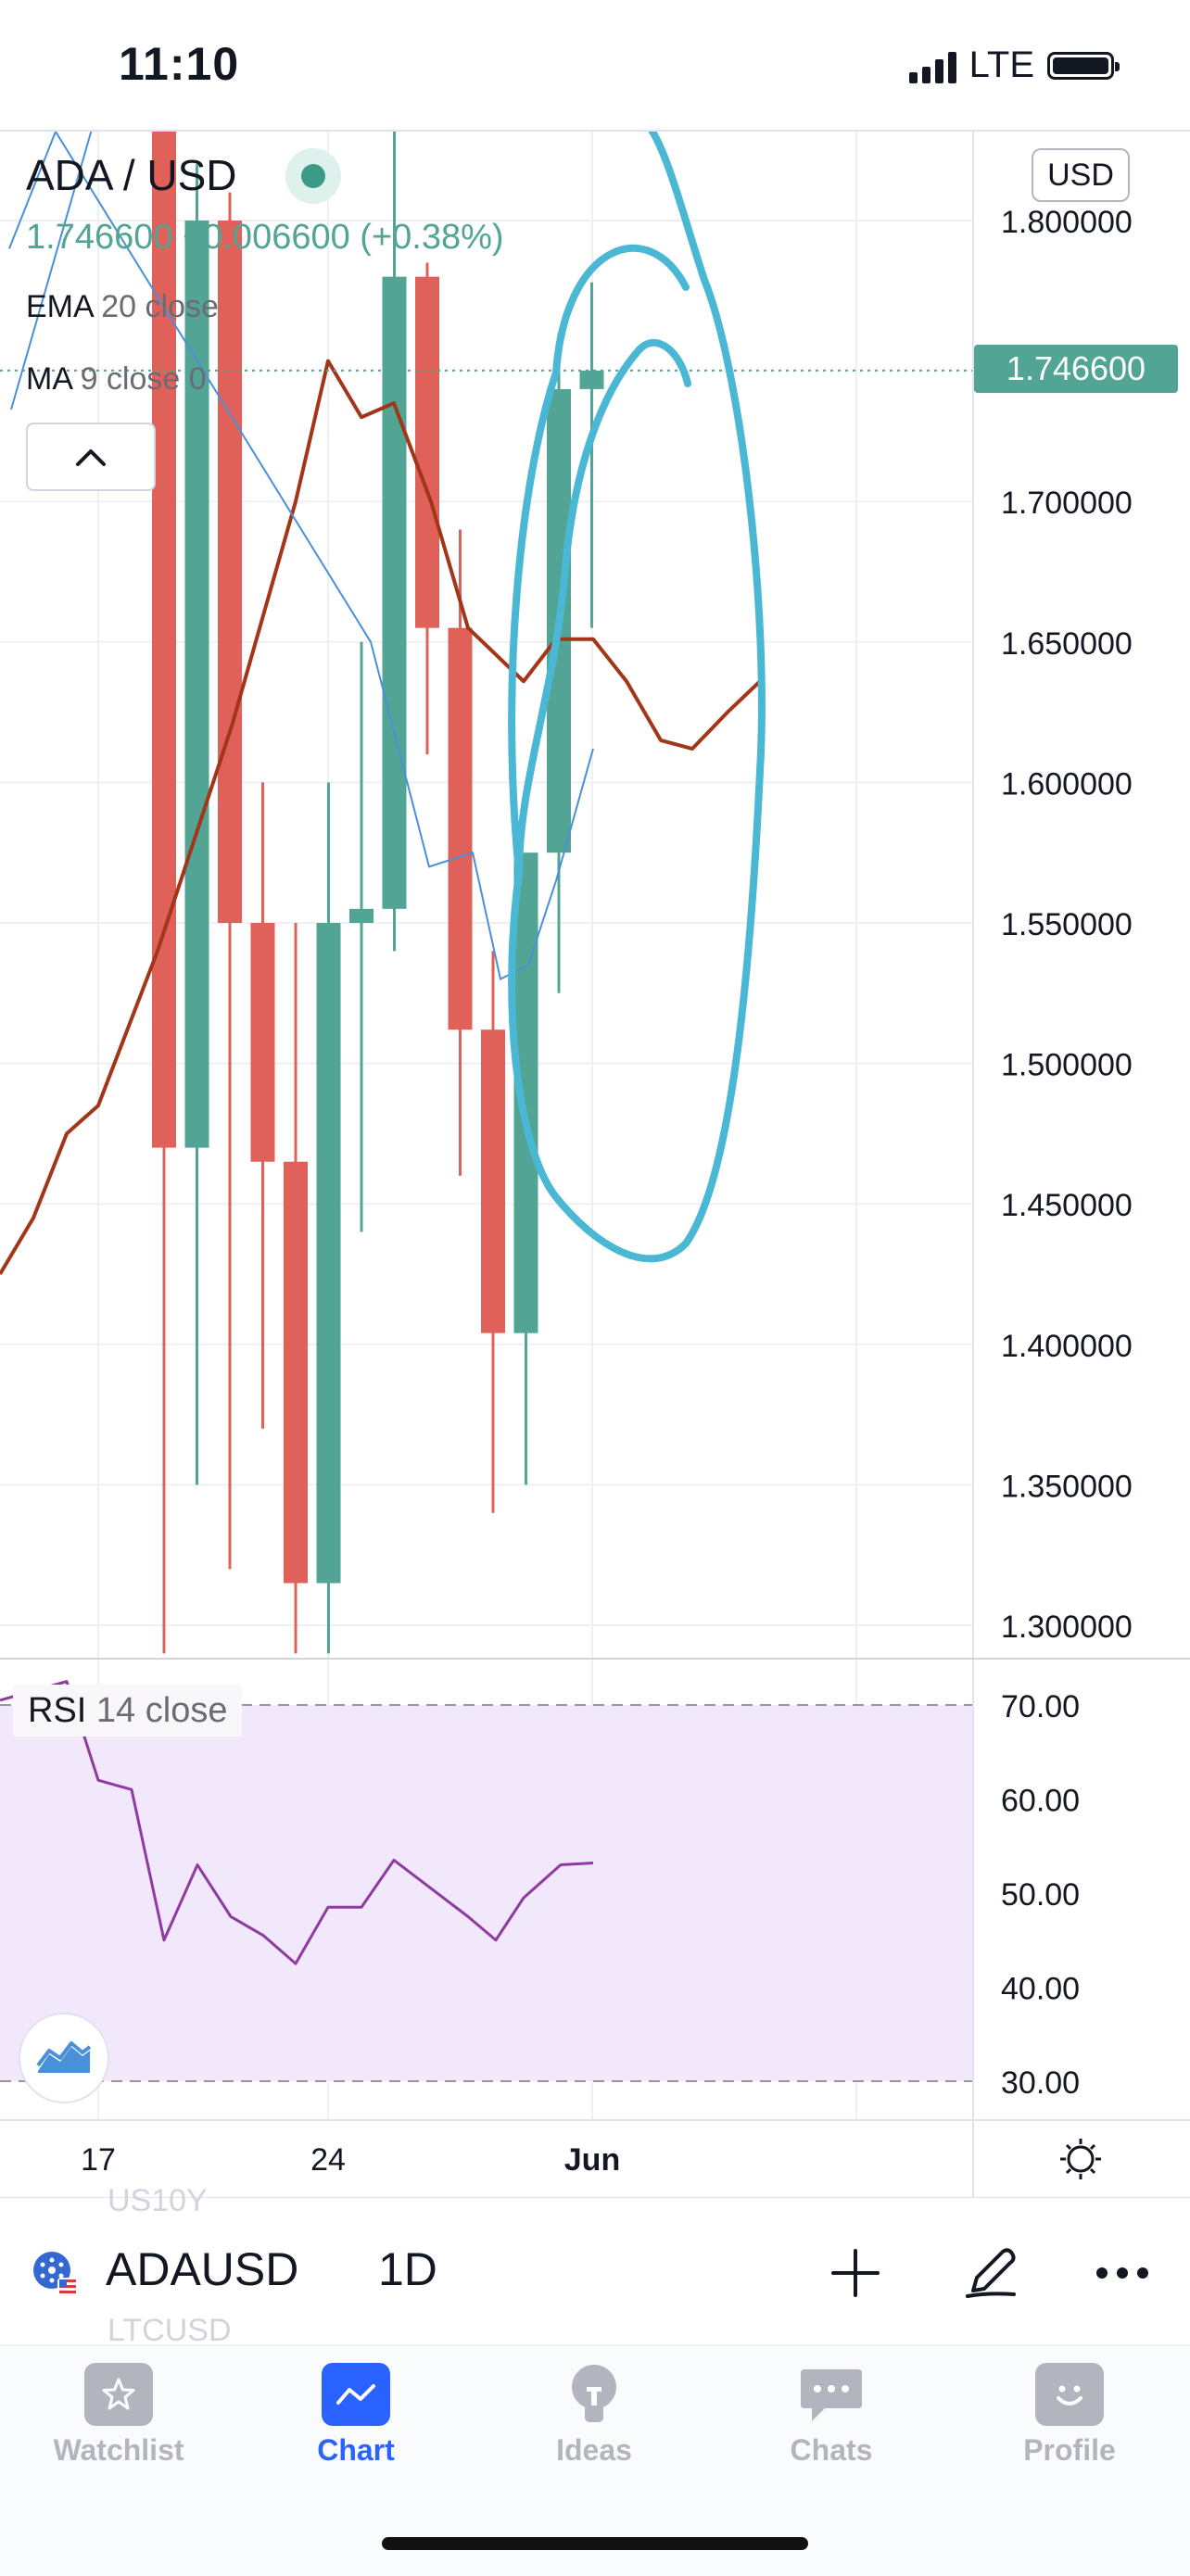 This screenshot has height=2576, width=1190. I want to click on home-indicator, so click(595, 2543).